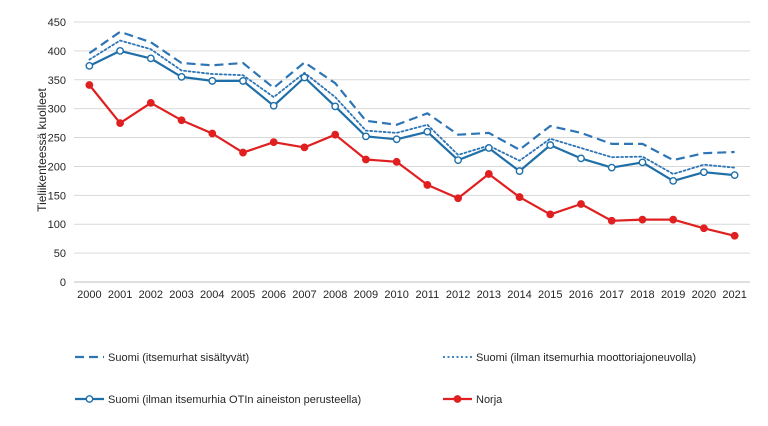 This screenshot has height=426, width=768. I want to click on x-tick-label: 2016, so click(581, 295).